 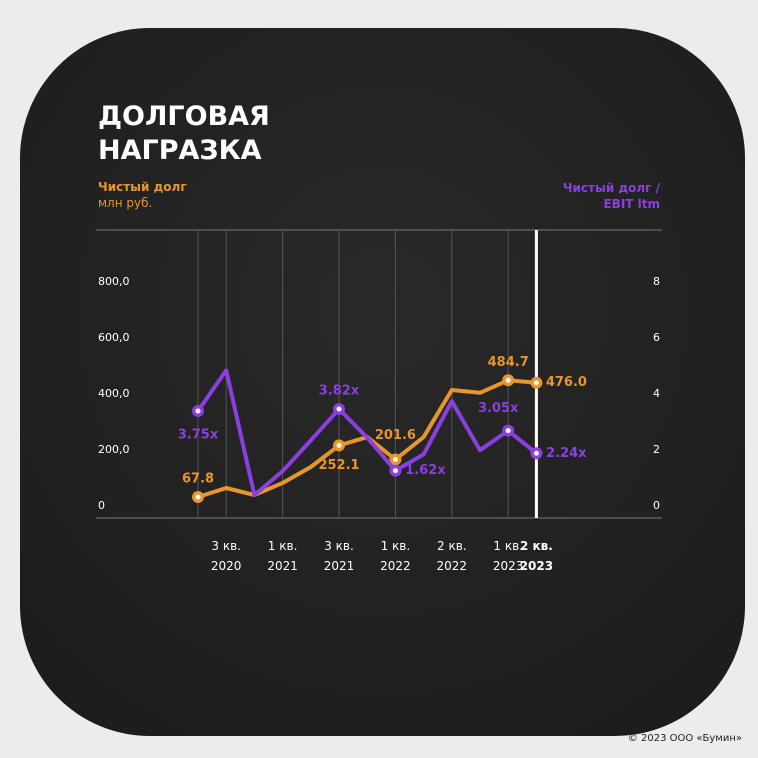 I want to click on y-tick-label: 200,0, so click(x=114, y=449).